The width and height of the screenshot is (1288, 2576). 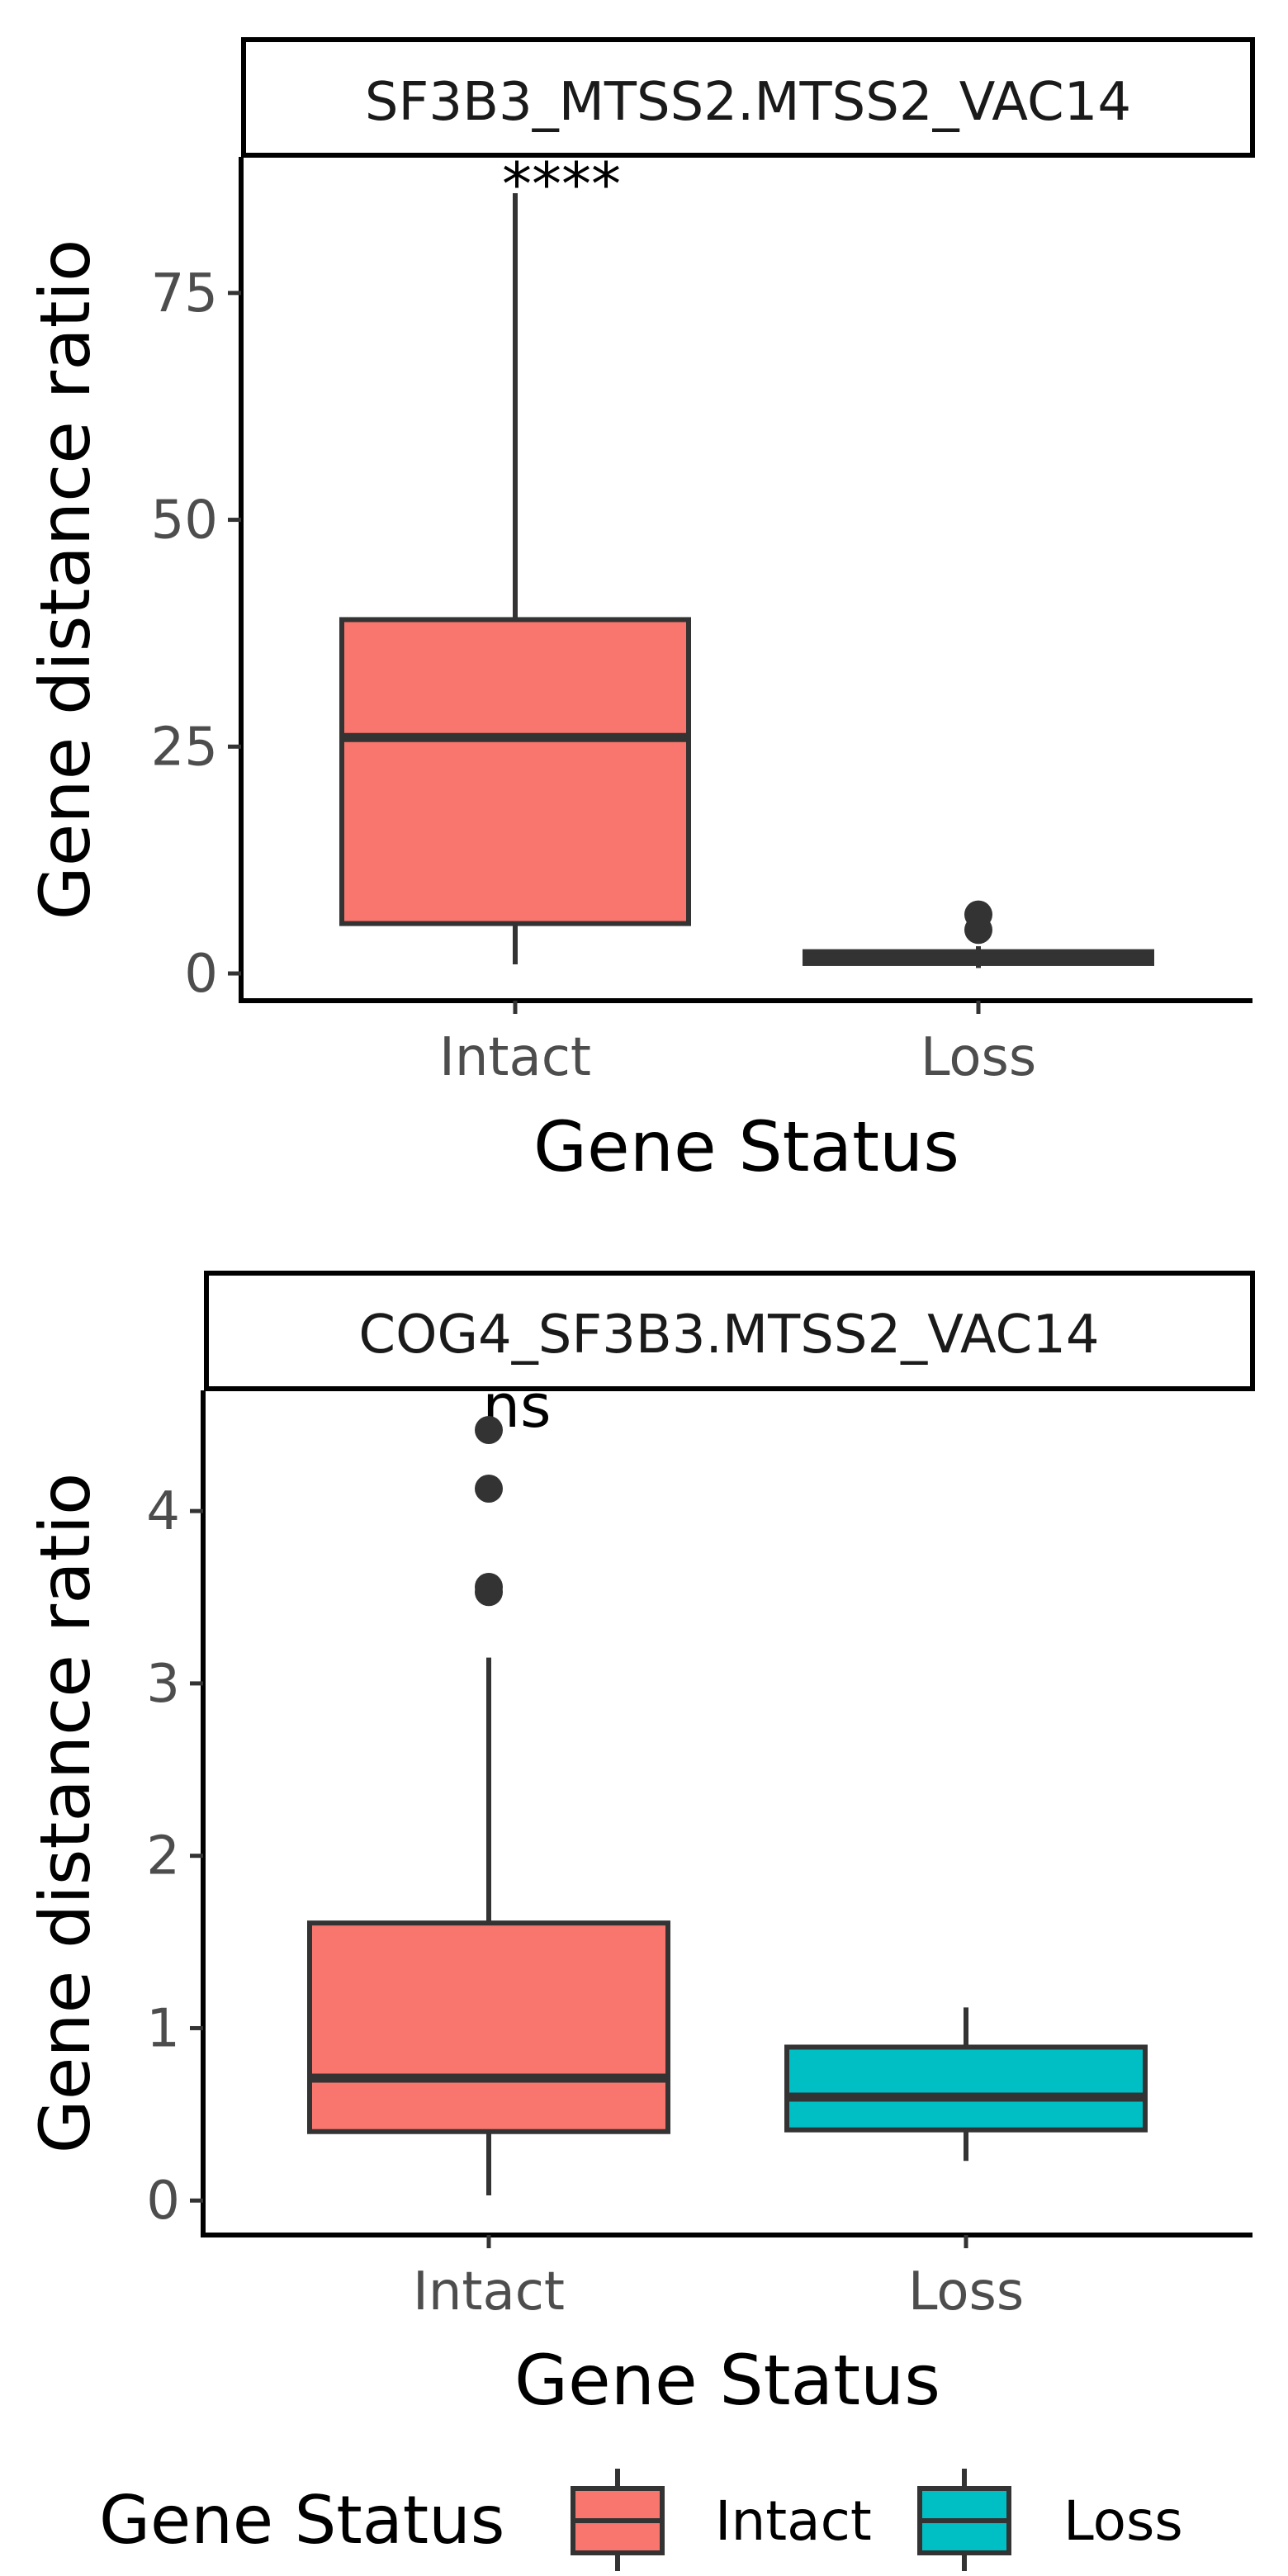 I want to click on legend: Gene Status Intact Loss, so click(x=641, y=2520).